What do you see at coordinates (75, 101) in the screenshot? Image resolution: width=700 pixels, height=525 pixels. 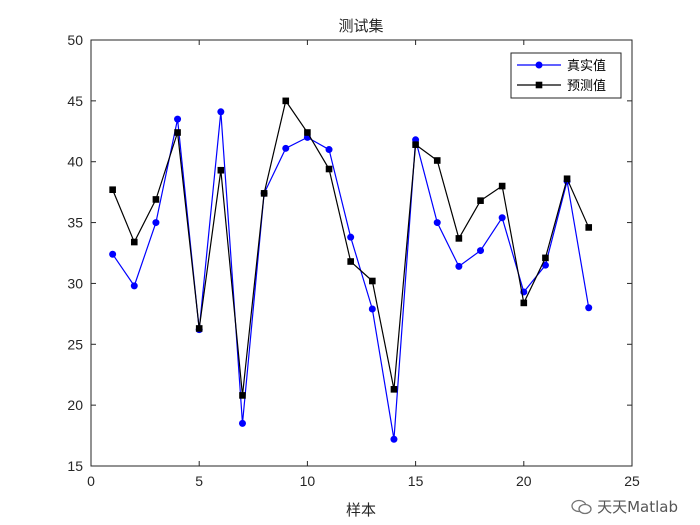 I see `y-tick-label: 45` at bounding box center [75, 101].